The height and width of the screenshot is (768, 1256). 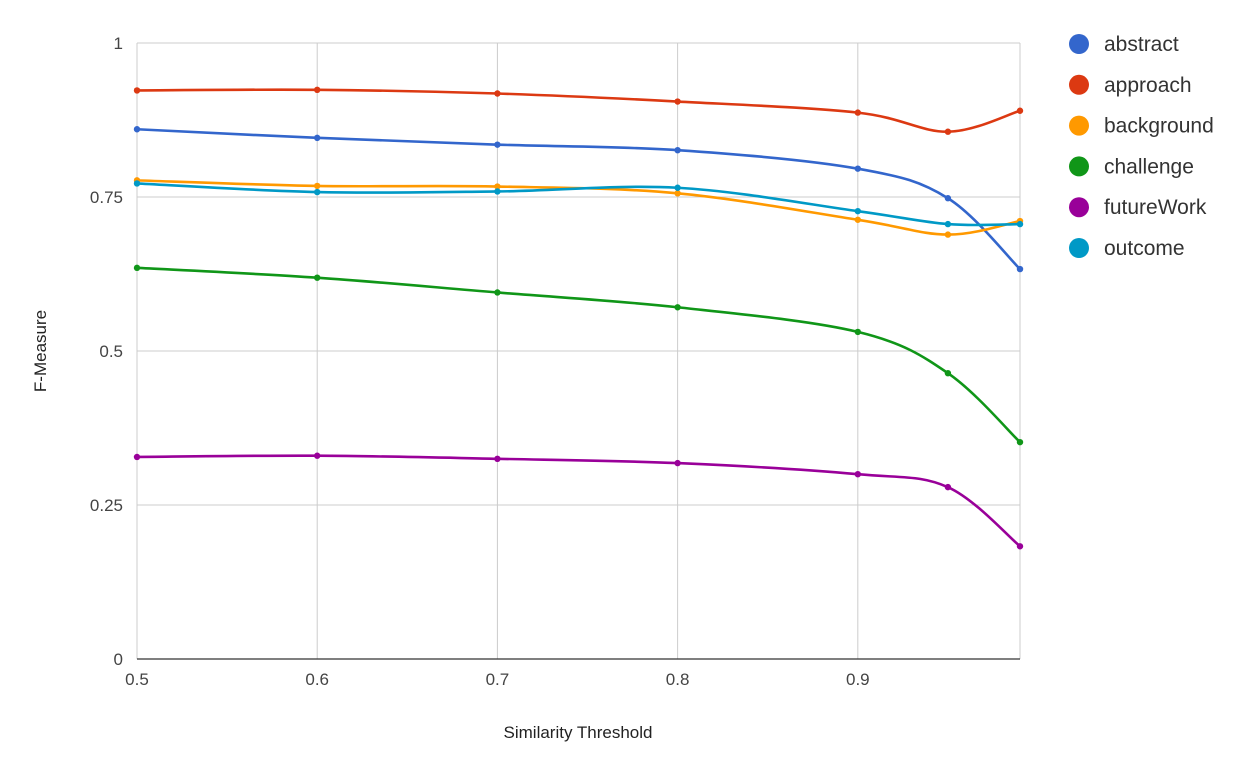 What do you see at coordinates (106, 197) in the screenshot?
I see `y-tick-label: 0.75` at bounding box center [106, 197].